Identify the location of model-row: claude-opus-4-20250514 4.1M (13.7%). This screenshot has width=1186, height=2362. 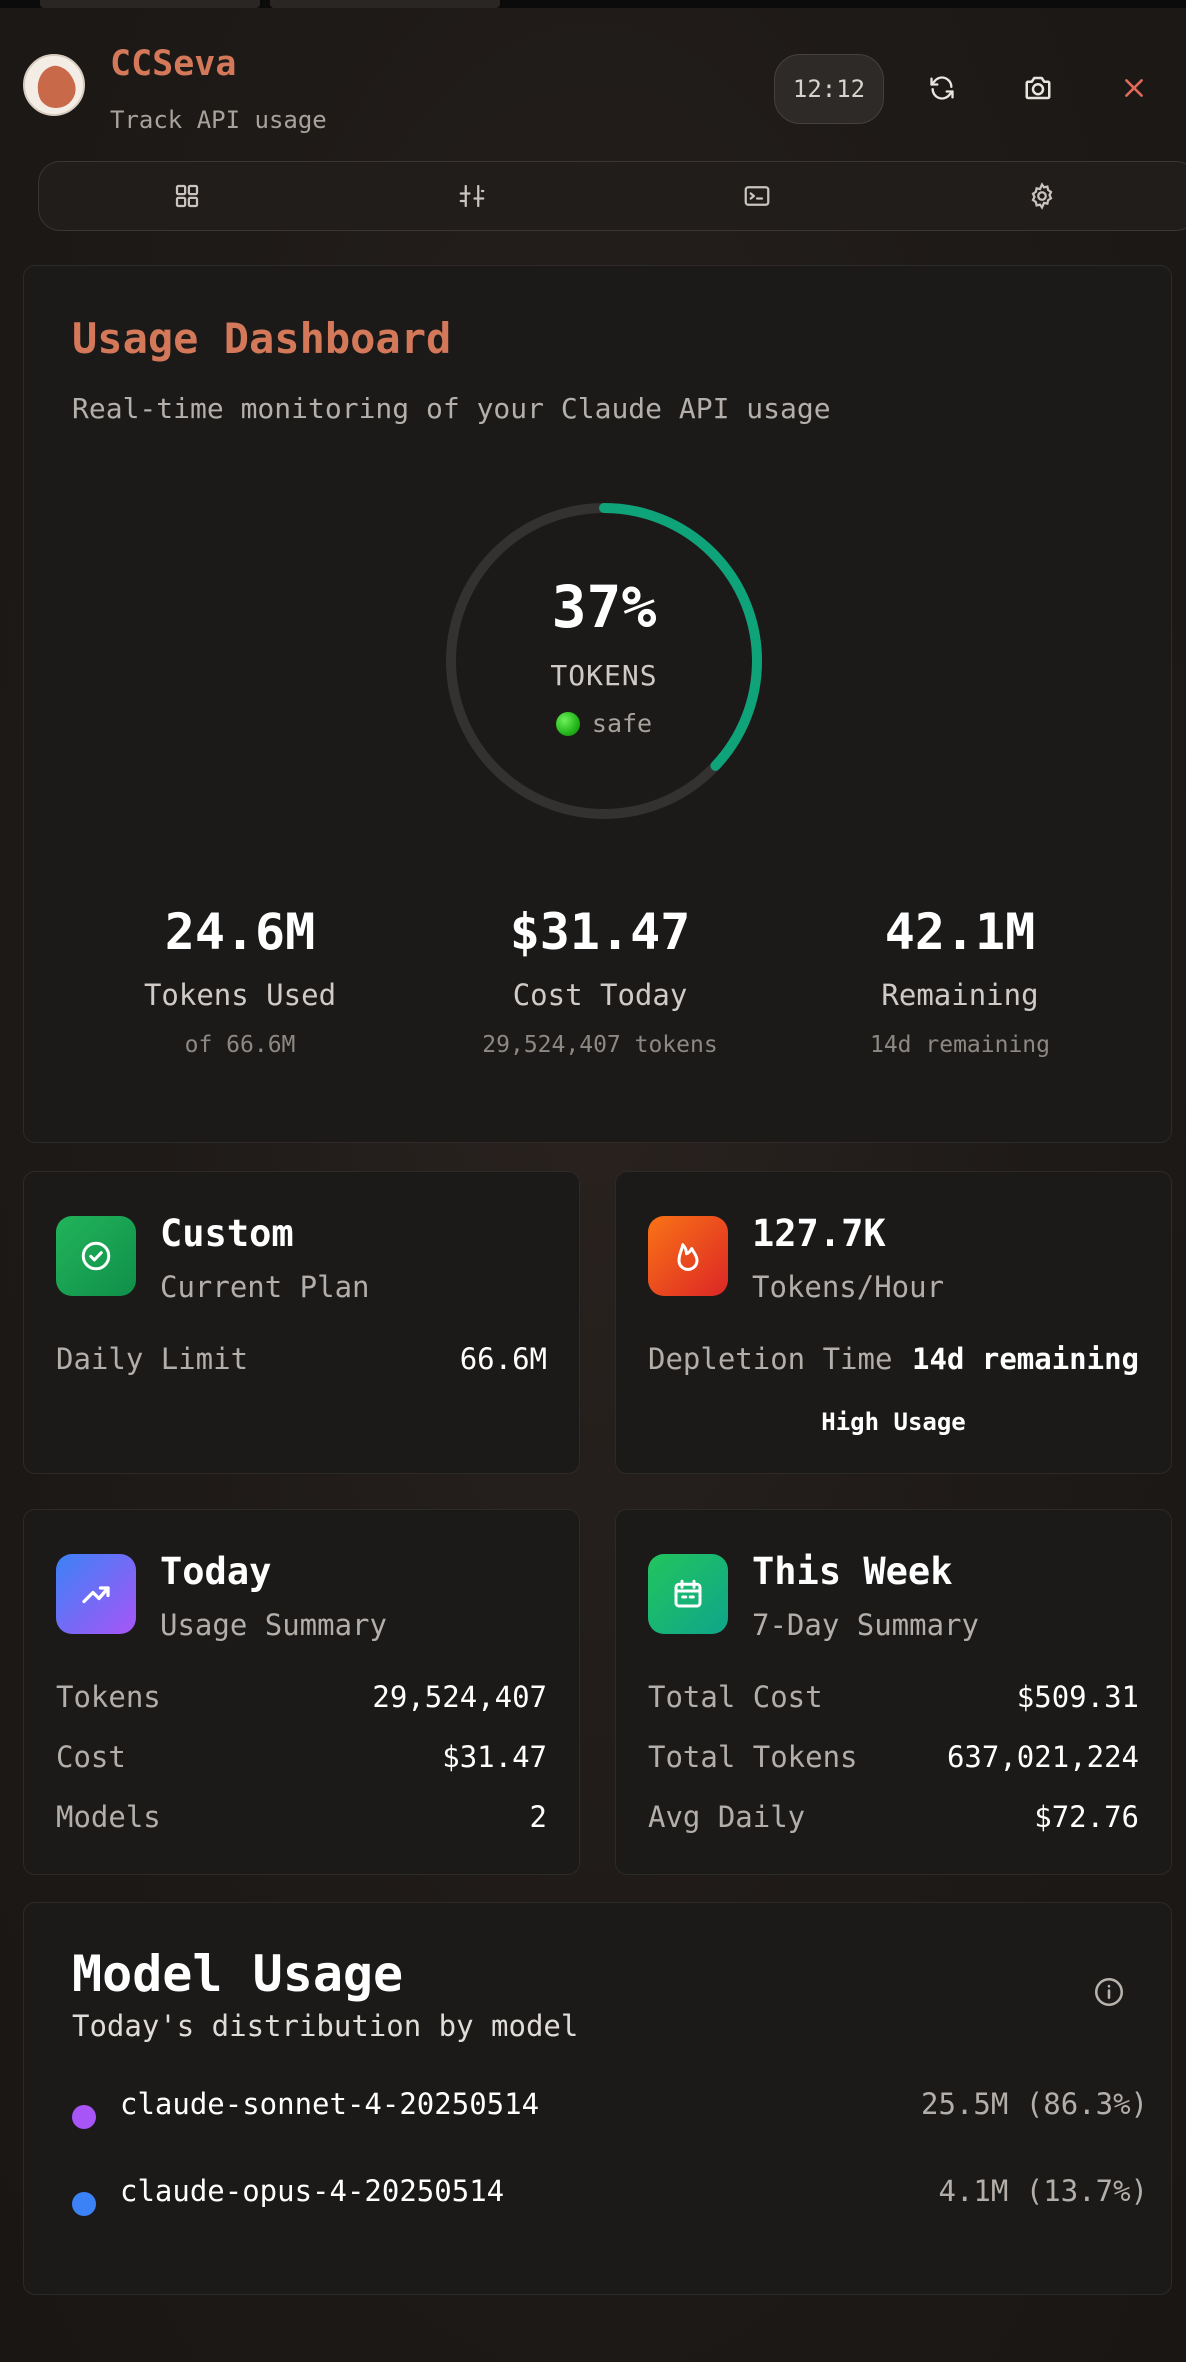
(610, 2196).